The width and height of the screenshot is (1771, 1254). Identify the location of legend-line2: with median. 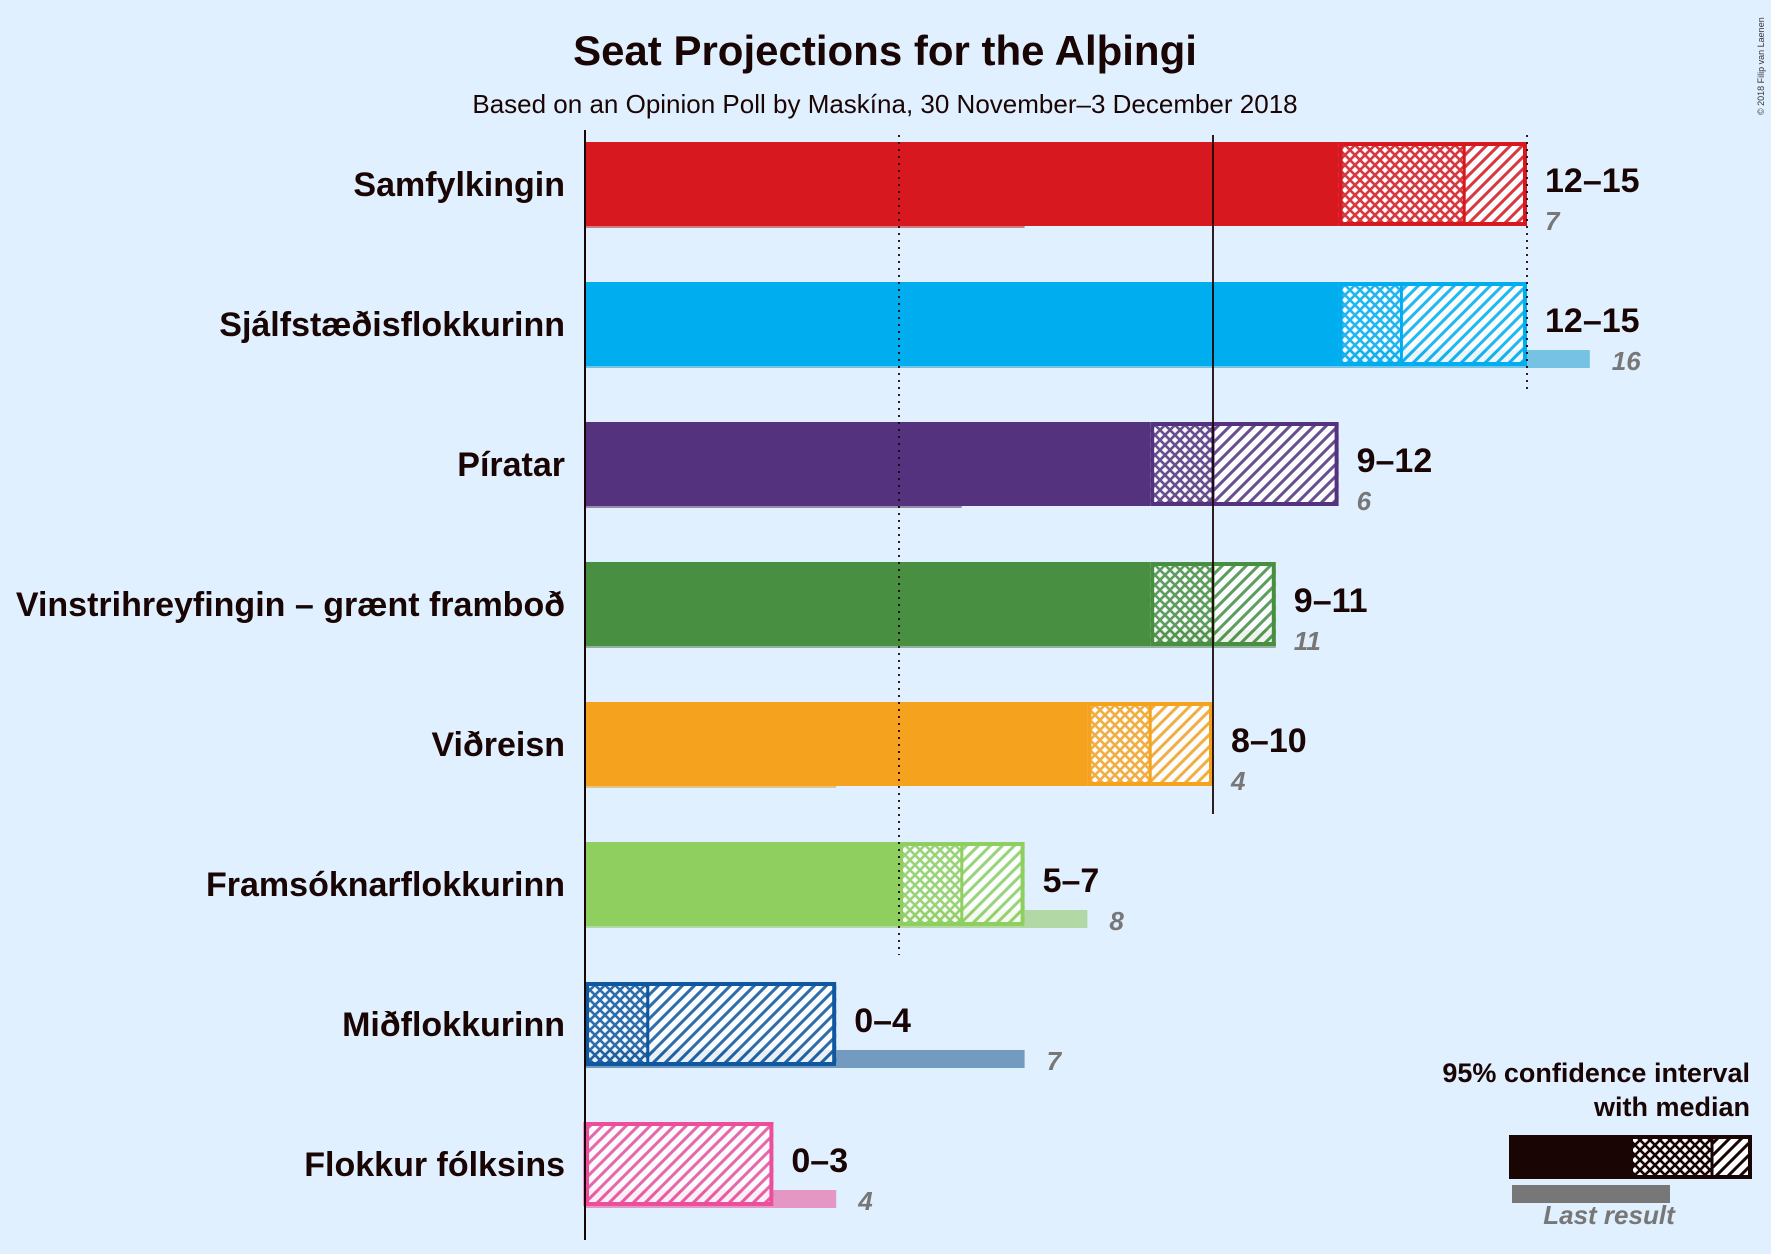
(1671, 1107).